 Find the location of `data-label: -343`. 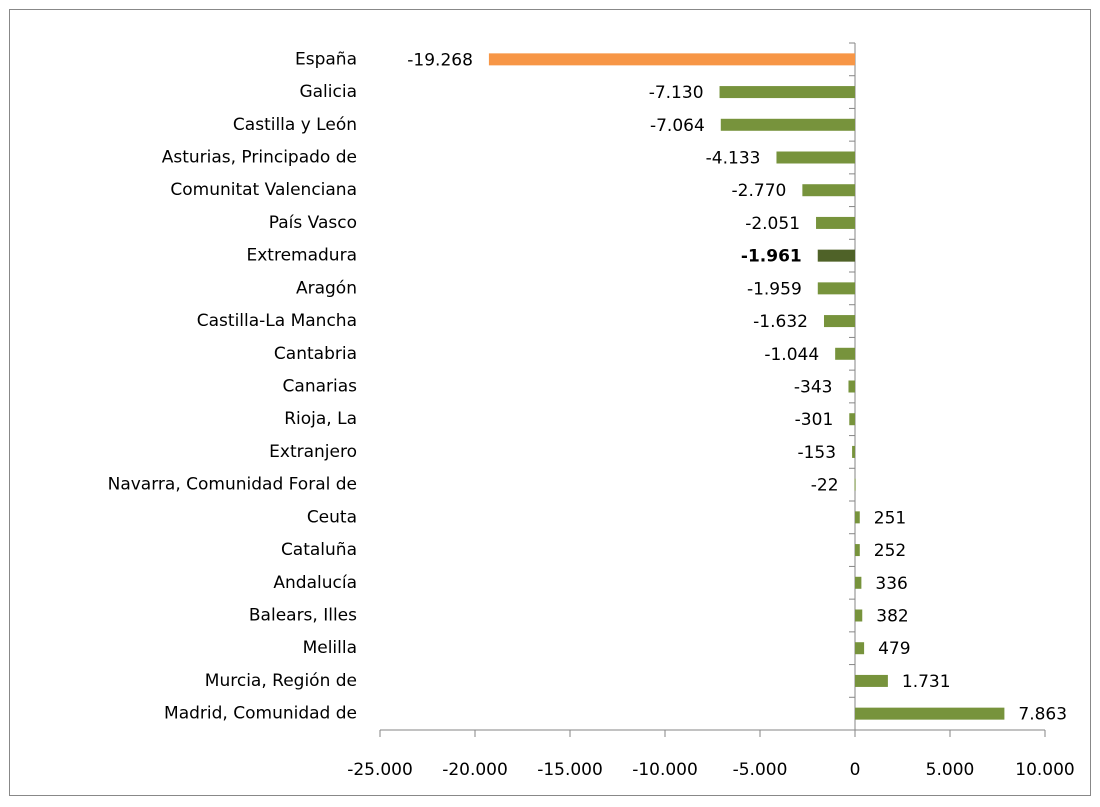

data-label: -343 is located at coordinates (813, 388).